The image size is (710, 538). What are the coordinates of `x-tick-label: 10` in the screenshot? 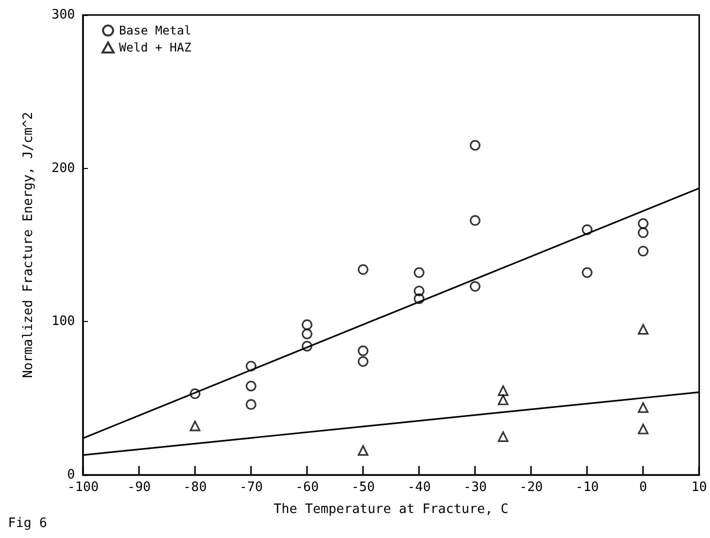 It's located at (699, 487).